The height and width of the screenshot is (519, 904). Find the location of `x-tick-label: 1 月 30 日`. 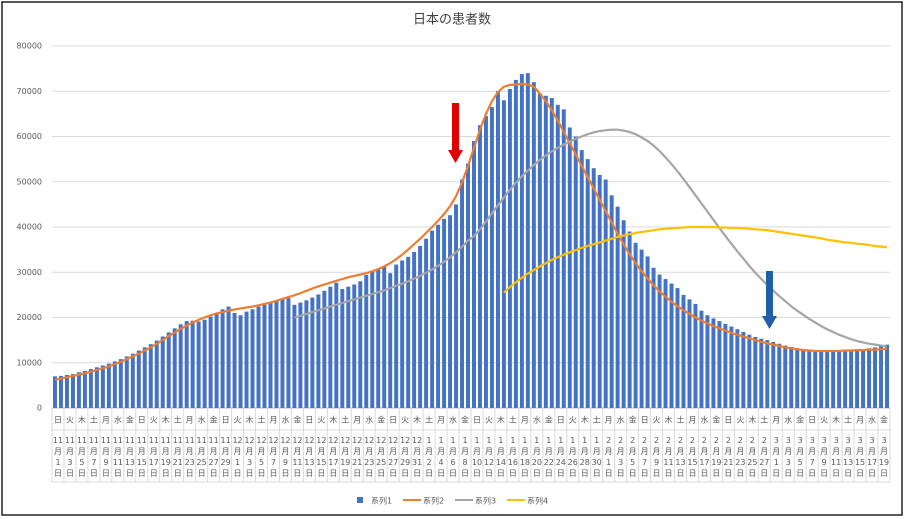

x-tick-label: 1 月 30 日 is located at coordinates (597, 457).